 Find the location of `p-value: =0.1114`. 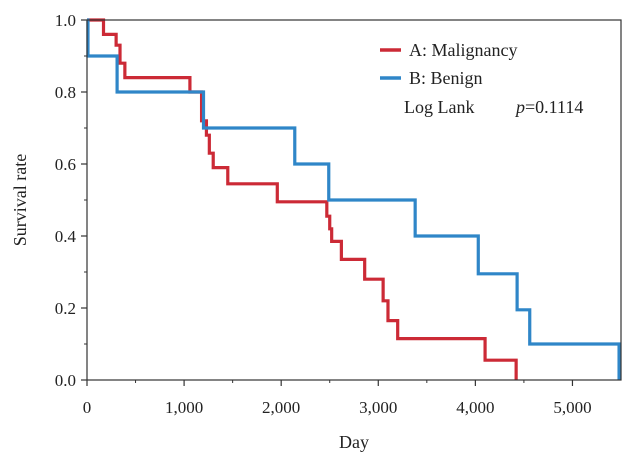

p-value: =0.1114 is located at coordinates (554, 107).